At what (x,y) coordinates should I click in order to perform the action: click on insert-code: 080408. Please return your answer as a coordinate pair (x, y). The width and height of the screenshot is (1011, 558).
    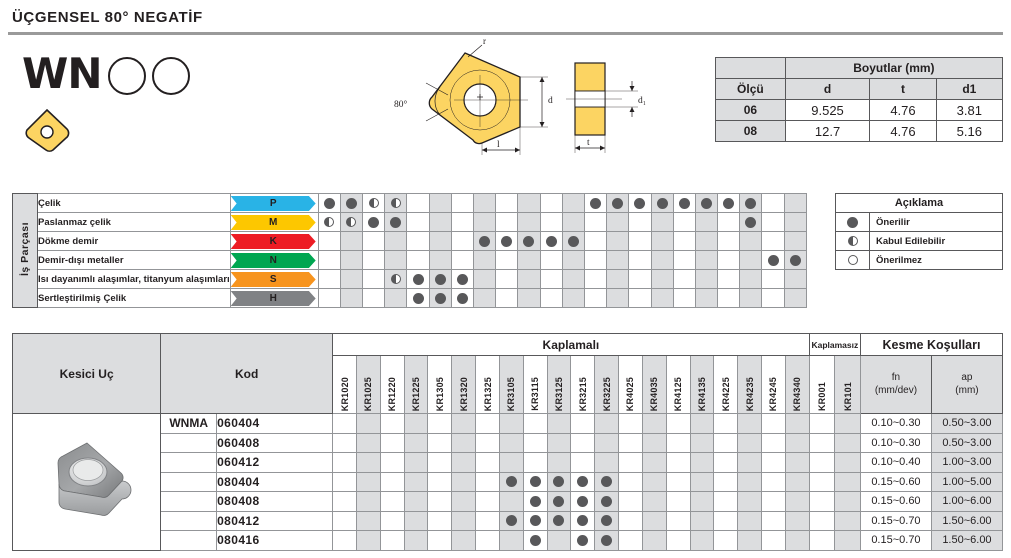
    Looking at the image, I should click on (275, 501).